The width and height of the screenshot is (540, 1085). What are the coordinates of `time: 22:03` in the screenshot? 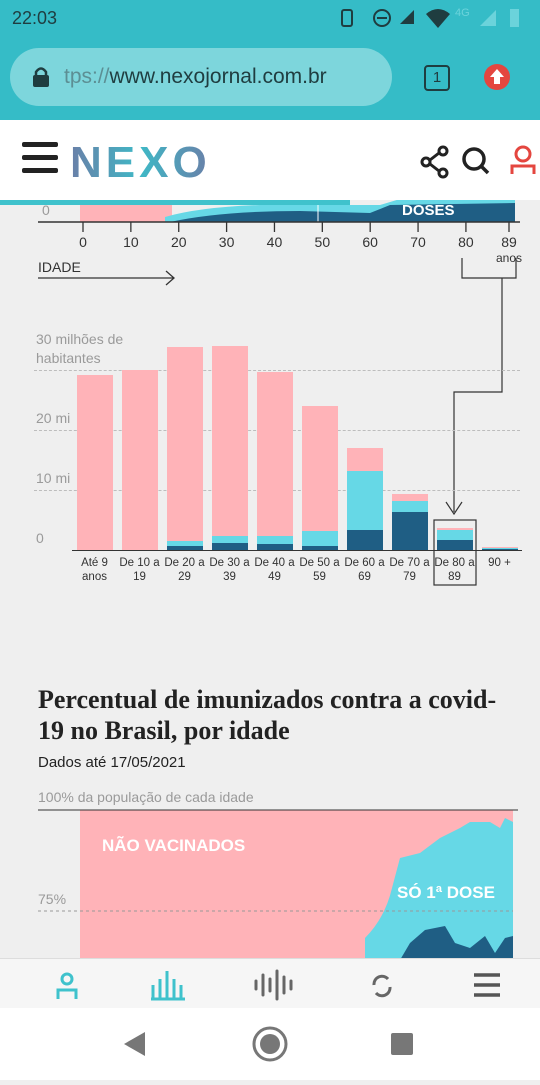 It's located at (35, 18).